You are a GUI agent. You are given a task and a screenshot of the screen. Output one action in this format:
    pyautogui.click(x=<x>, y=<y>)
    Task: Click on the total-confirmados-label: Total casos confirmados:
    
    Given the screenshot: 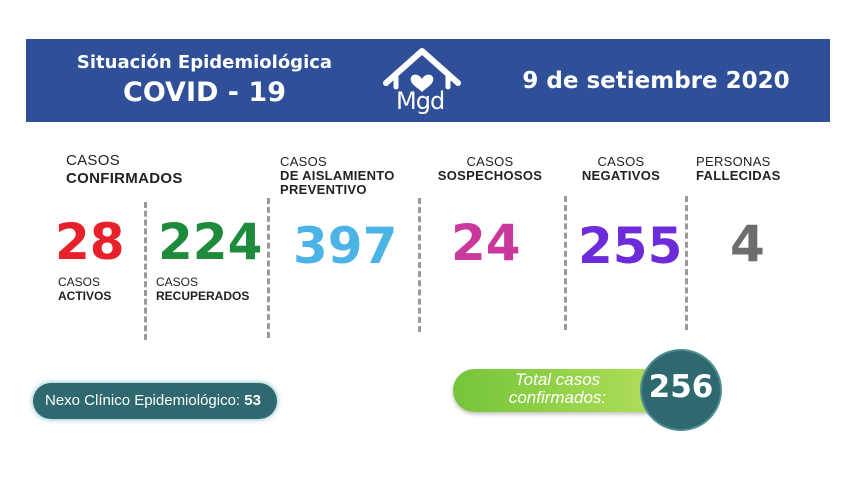 What is the action you would take?
    pyautogui.click(x=557, y=389)
    